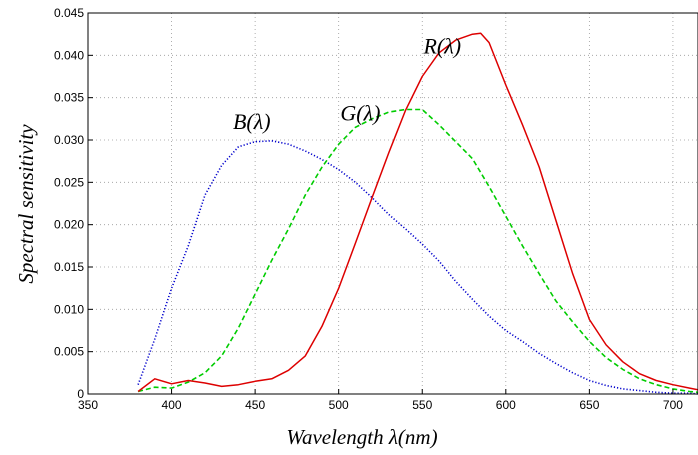  Describe the element at coordinates (589, 405) in the screenshot. I see `x-tick-label: 650` at that location.